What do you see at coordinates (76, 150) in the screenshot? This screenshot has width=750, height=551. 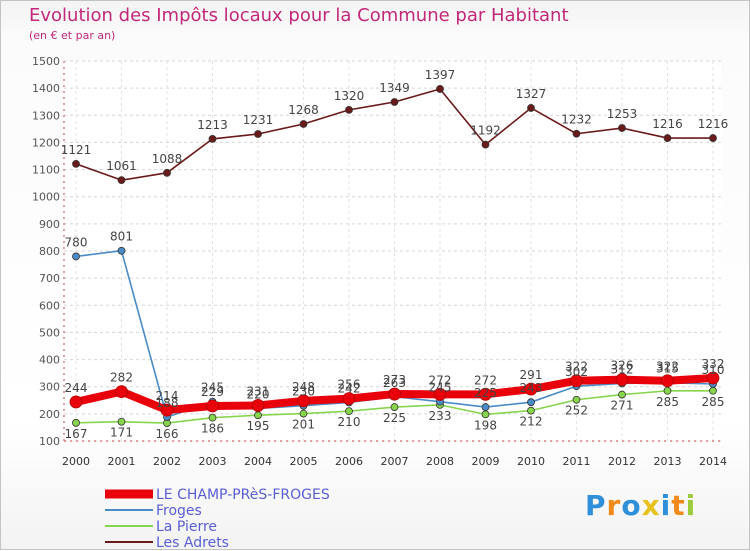 I see `data-label: 1121` at bounding box center [76, 150].